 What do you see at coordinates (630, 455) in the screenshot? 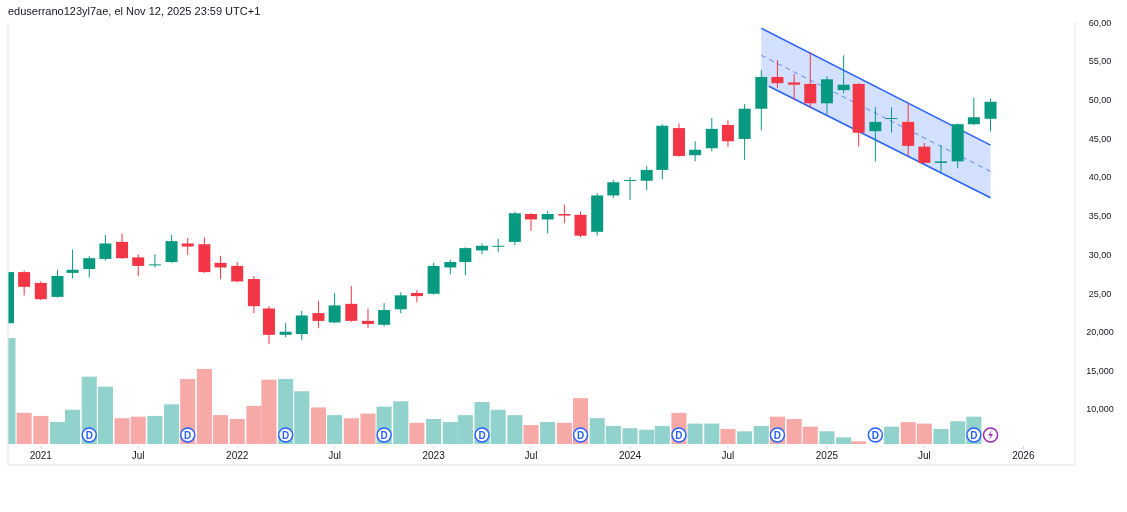
I see `x-tick-label: 2024` at bounding box center [630, 455].